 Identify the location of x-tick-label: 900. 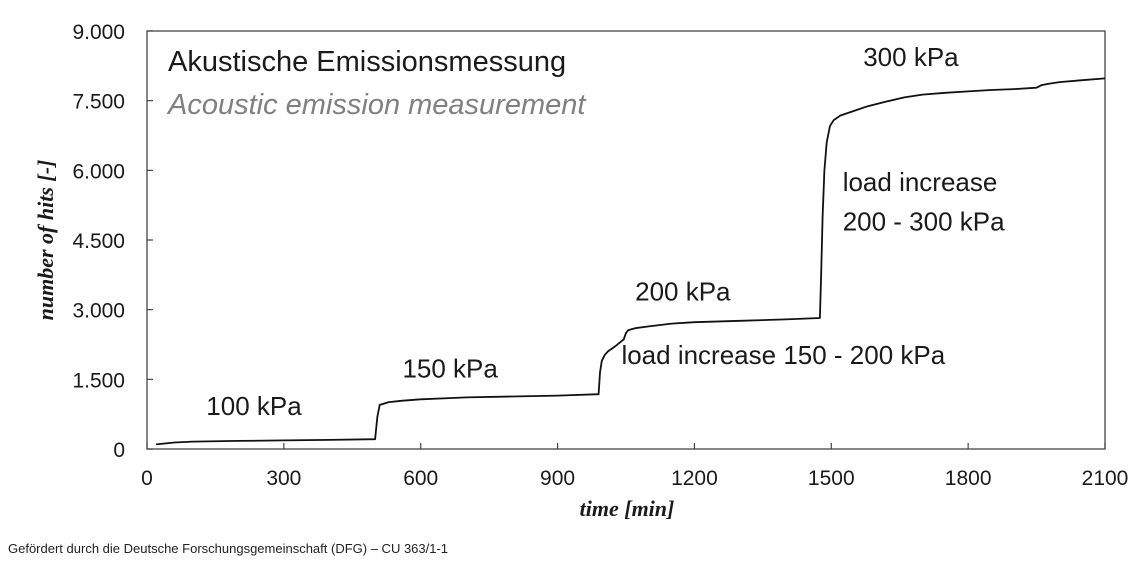
(557, 478).